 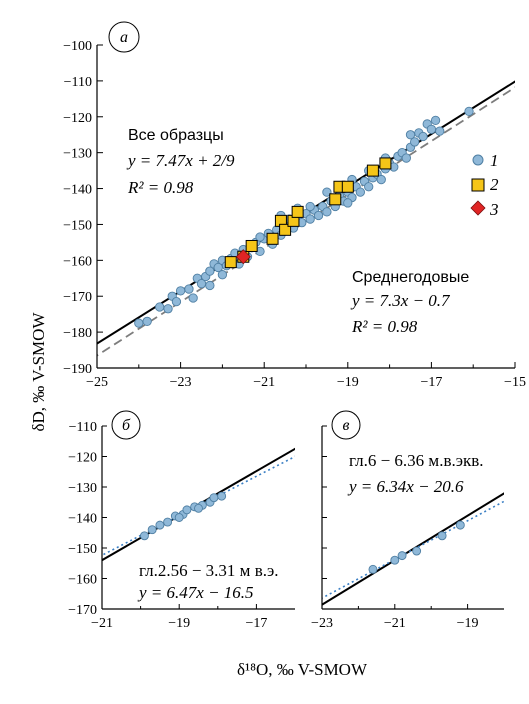 I want to click on panel-a-y-tick-label: −130, so click(x=77, y=154).